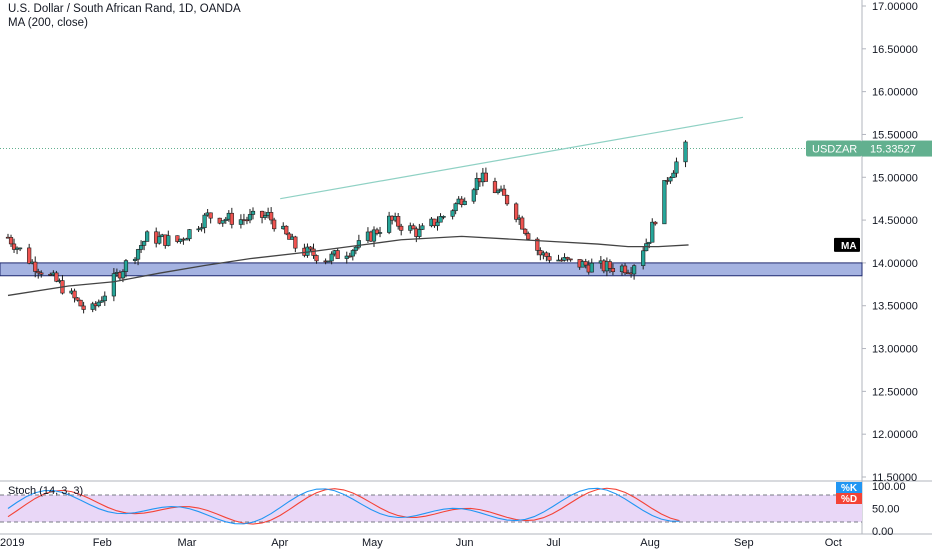  I want to click on x-tick-label: Jul, so click(553, 543).